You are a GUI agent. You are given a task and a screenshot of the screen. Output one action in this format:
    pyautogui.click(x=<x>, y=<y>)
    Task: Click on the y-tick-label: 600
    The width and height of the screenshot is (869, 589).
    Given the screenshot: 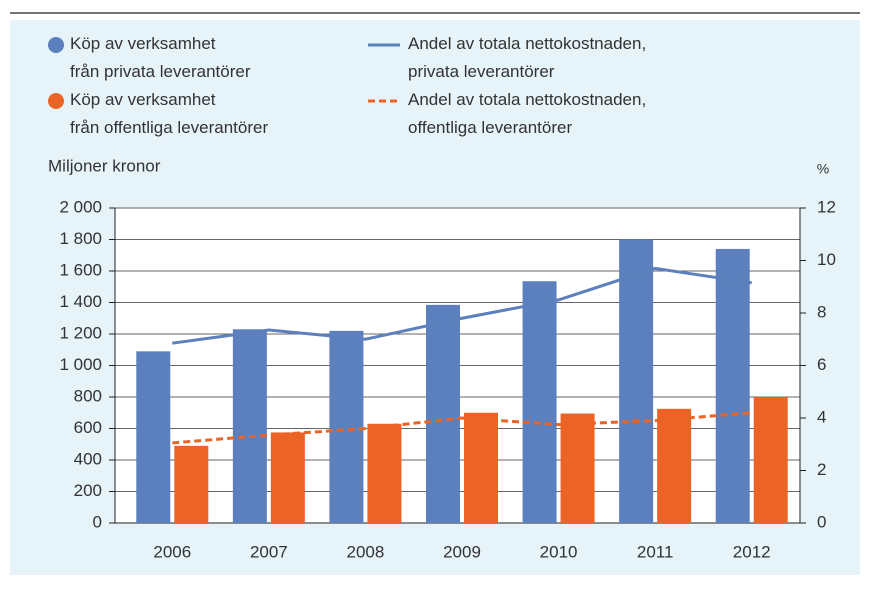 What is the action you would take?
    pyautogui.click(x=88, y=427)
    